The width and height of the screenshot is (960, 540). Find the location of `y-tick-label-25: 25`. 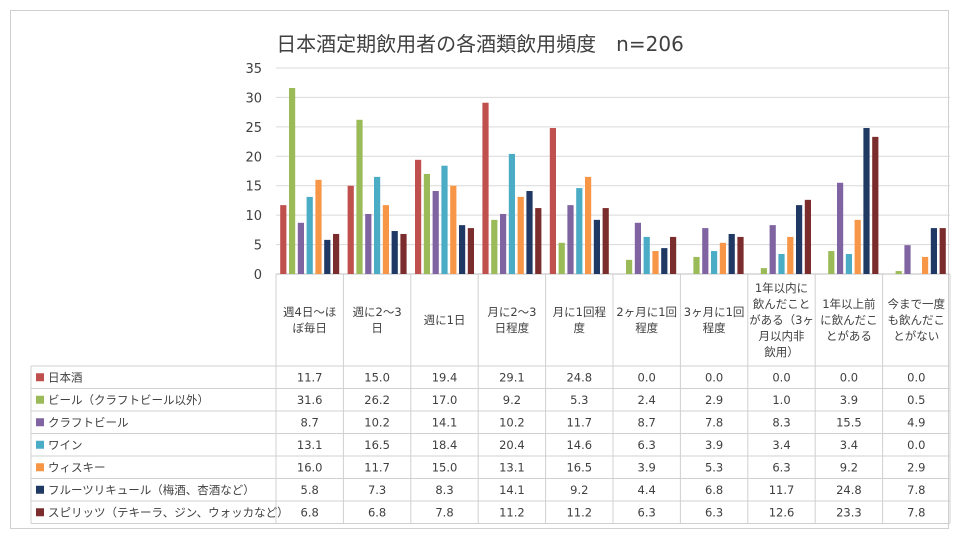

y-tick-label-25: 25 is located at coordinates (253, 128).